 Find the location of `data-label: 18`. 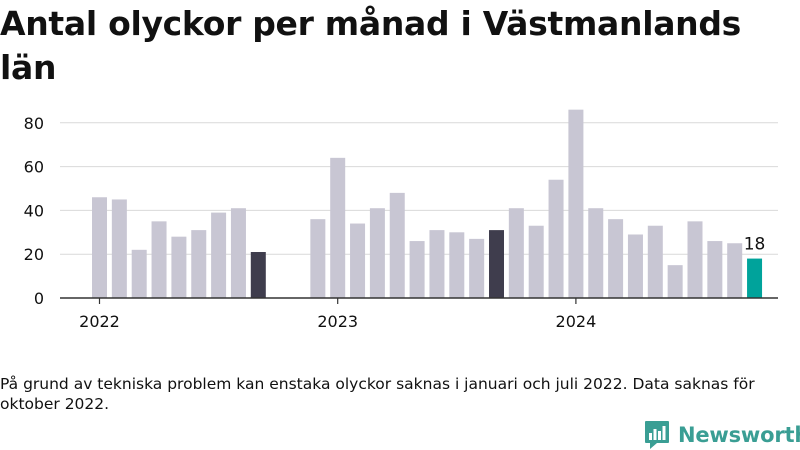

data-label: 18 is located at coordinates (755, 245).